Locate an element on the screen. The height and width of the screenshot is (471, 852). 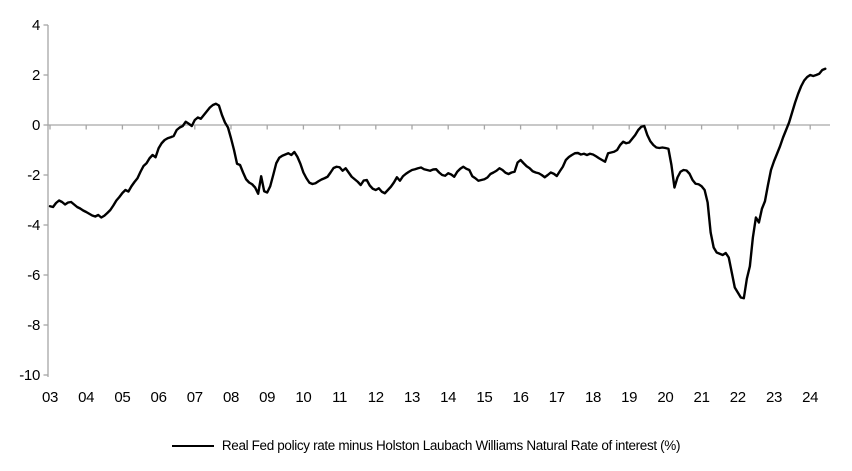
x-tick-label: 18 is located at coordinates (593, 397).